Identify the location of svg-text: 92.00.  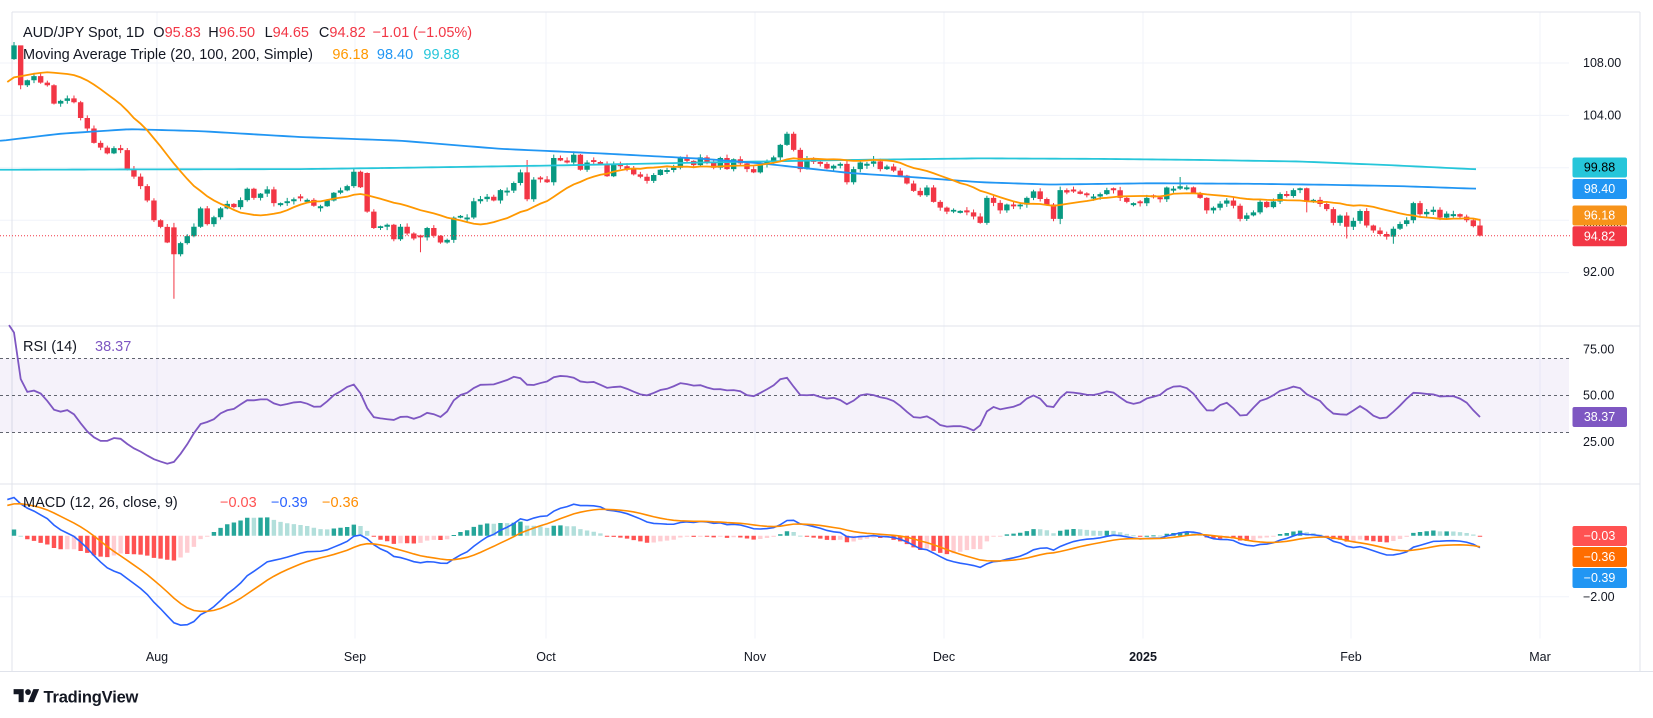
(1598, 272).